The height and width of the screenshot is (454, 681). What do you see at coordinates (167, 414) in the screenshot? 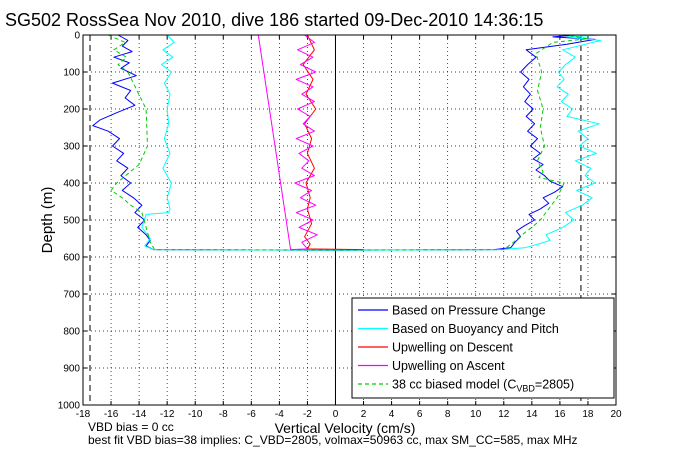
I see `x-tick-label: -12` at bounding box center [167, 414].